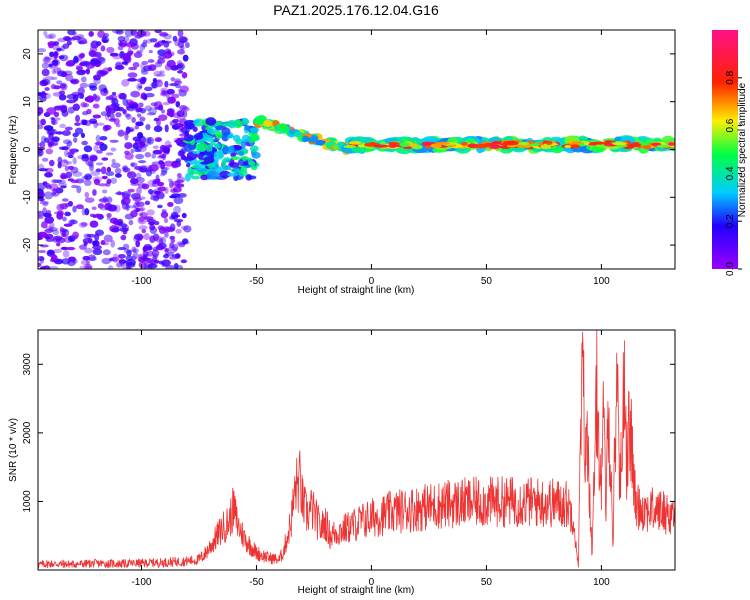 This screenshot has width=750, height=600. What do you see at coordinates (730, 173) in the screenshot?
I see `colorbar-tick-label: 0.4` at bounding box center [730, 173].